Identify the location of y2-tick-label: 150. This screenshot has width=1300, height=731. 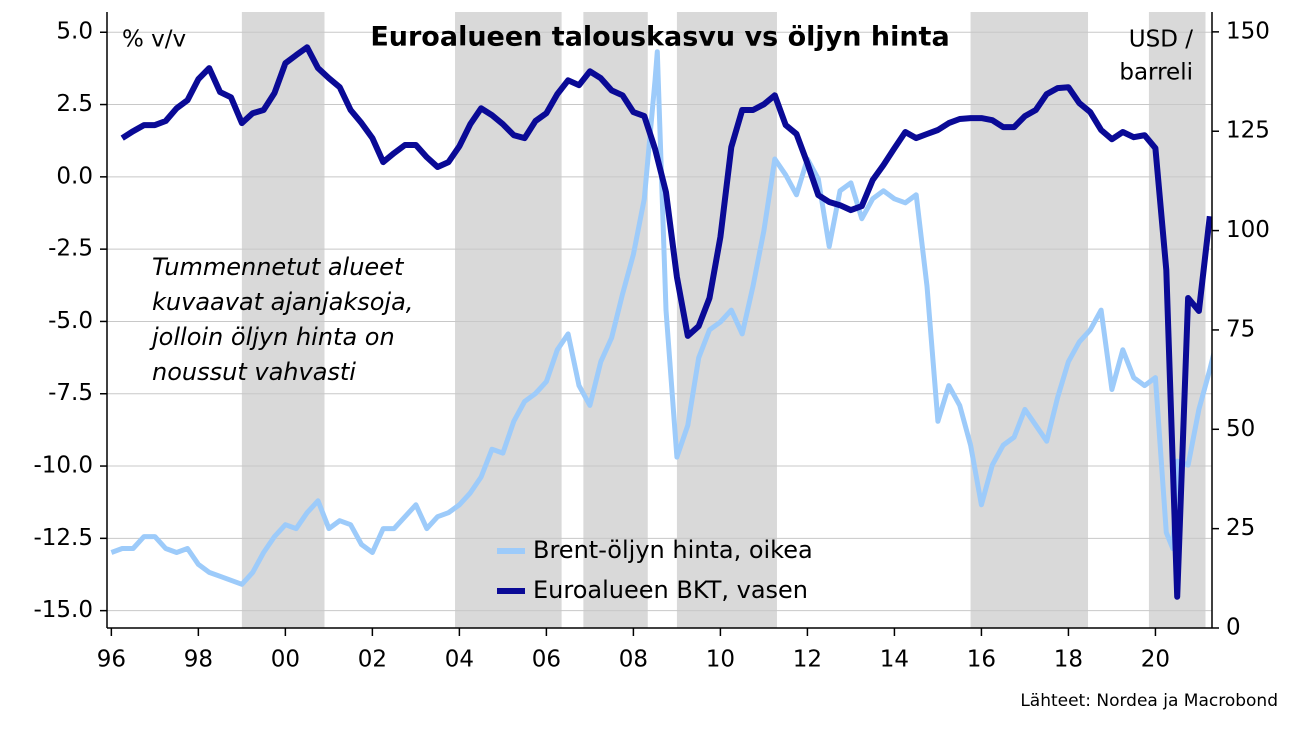
(1248, 31).